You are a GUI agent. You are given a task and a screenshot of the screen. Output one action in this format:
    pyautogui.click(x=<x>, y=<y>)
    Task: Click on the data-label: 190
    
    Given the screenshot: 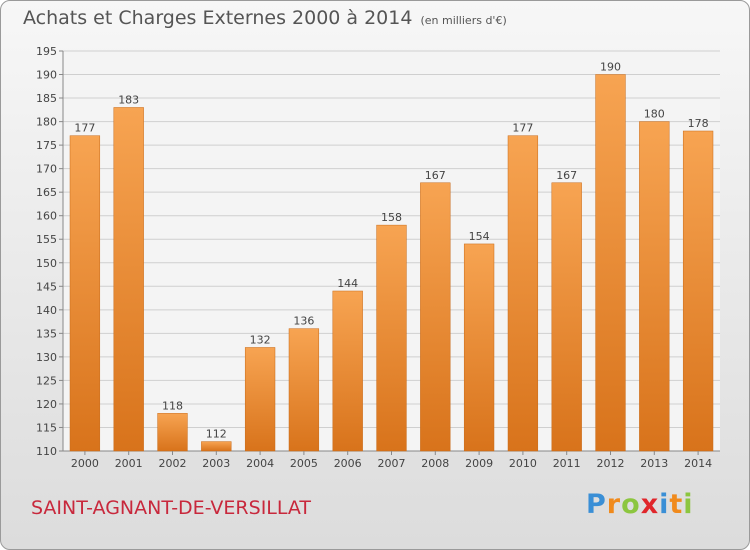 What is the action you would take?
    pyautogui.click(x=610, y=67)
    